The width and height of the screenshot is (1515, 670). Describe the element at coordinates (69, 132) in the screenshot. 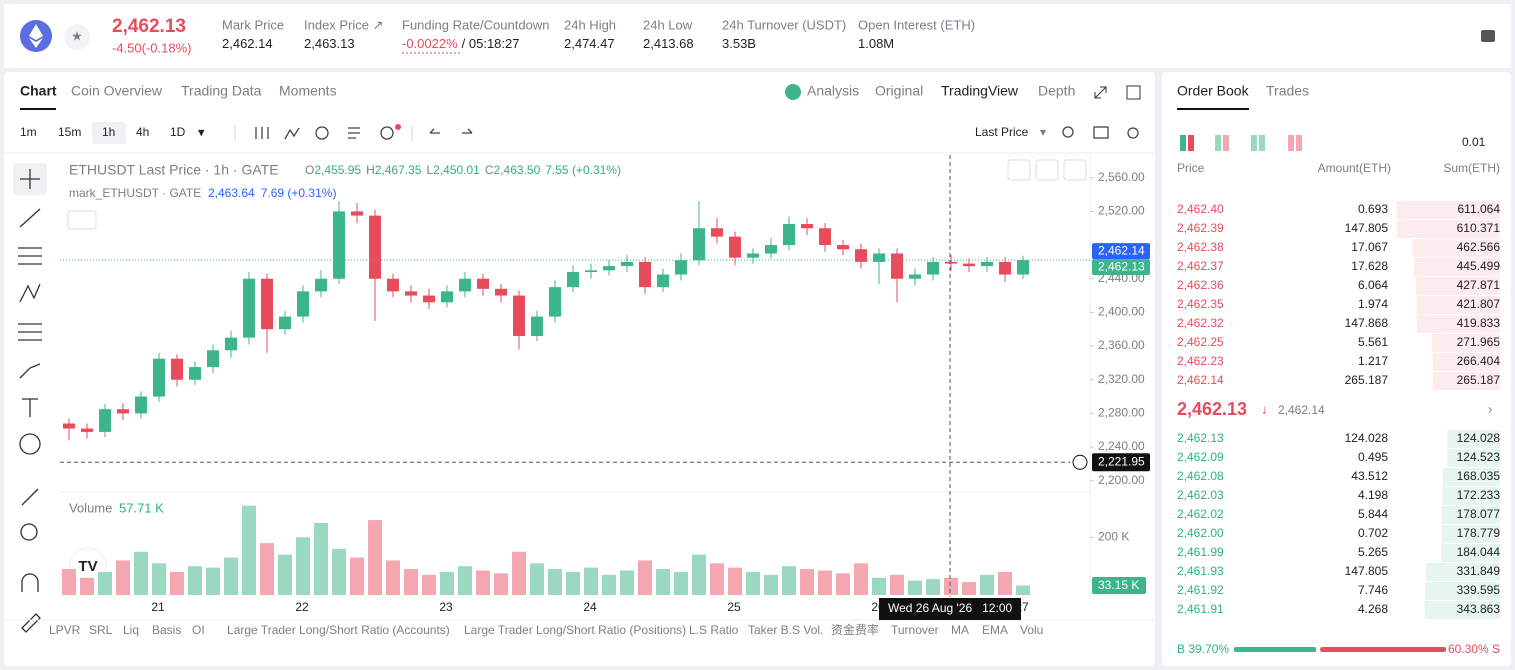

I see `interval: 15m` at that location.